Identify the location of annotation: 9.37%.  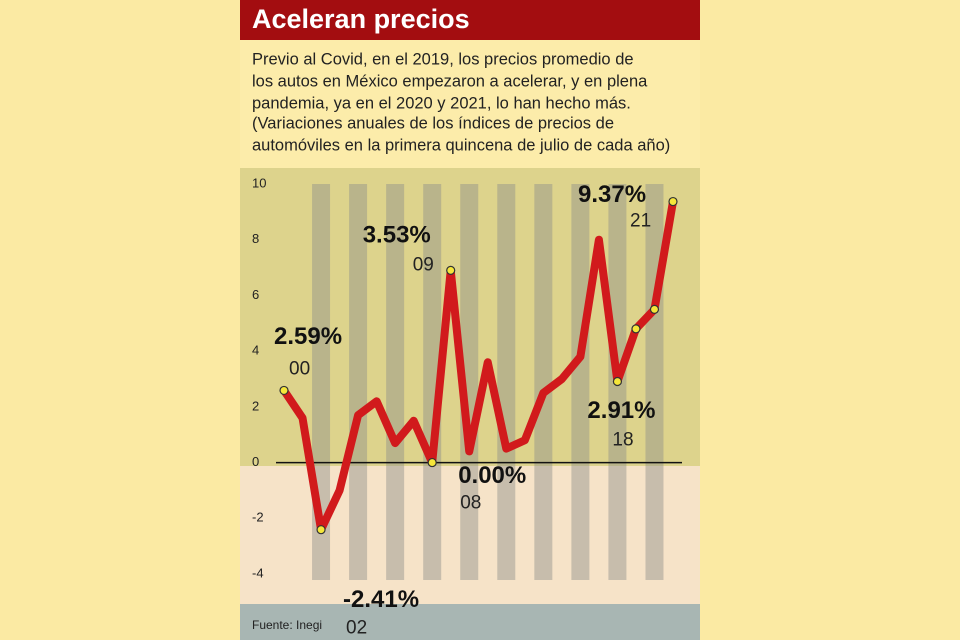
(612, 194).